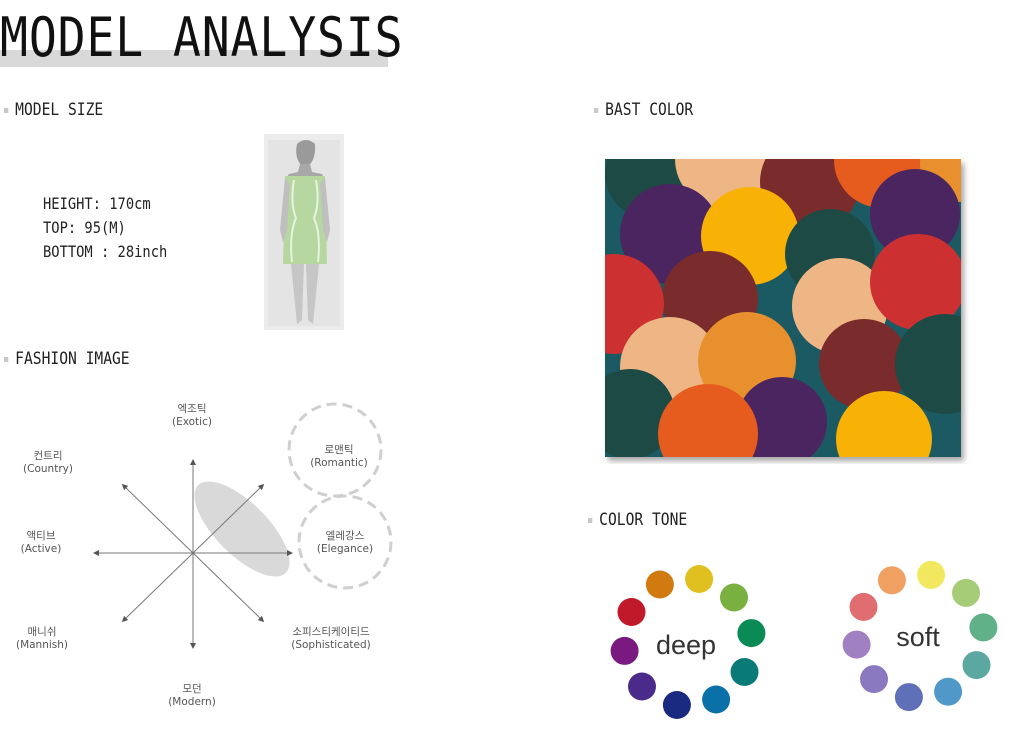  What do you see at coordinates (48, 462) in the screenshot?
I see `label-country: 컨트리 (Country)` at bounding box center [48, 462].